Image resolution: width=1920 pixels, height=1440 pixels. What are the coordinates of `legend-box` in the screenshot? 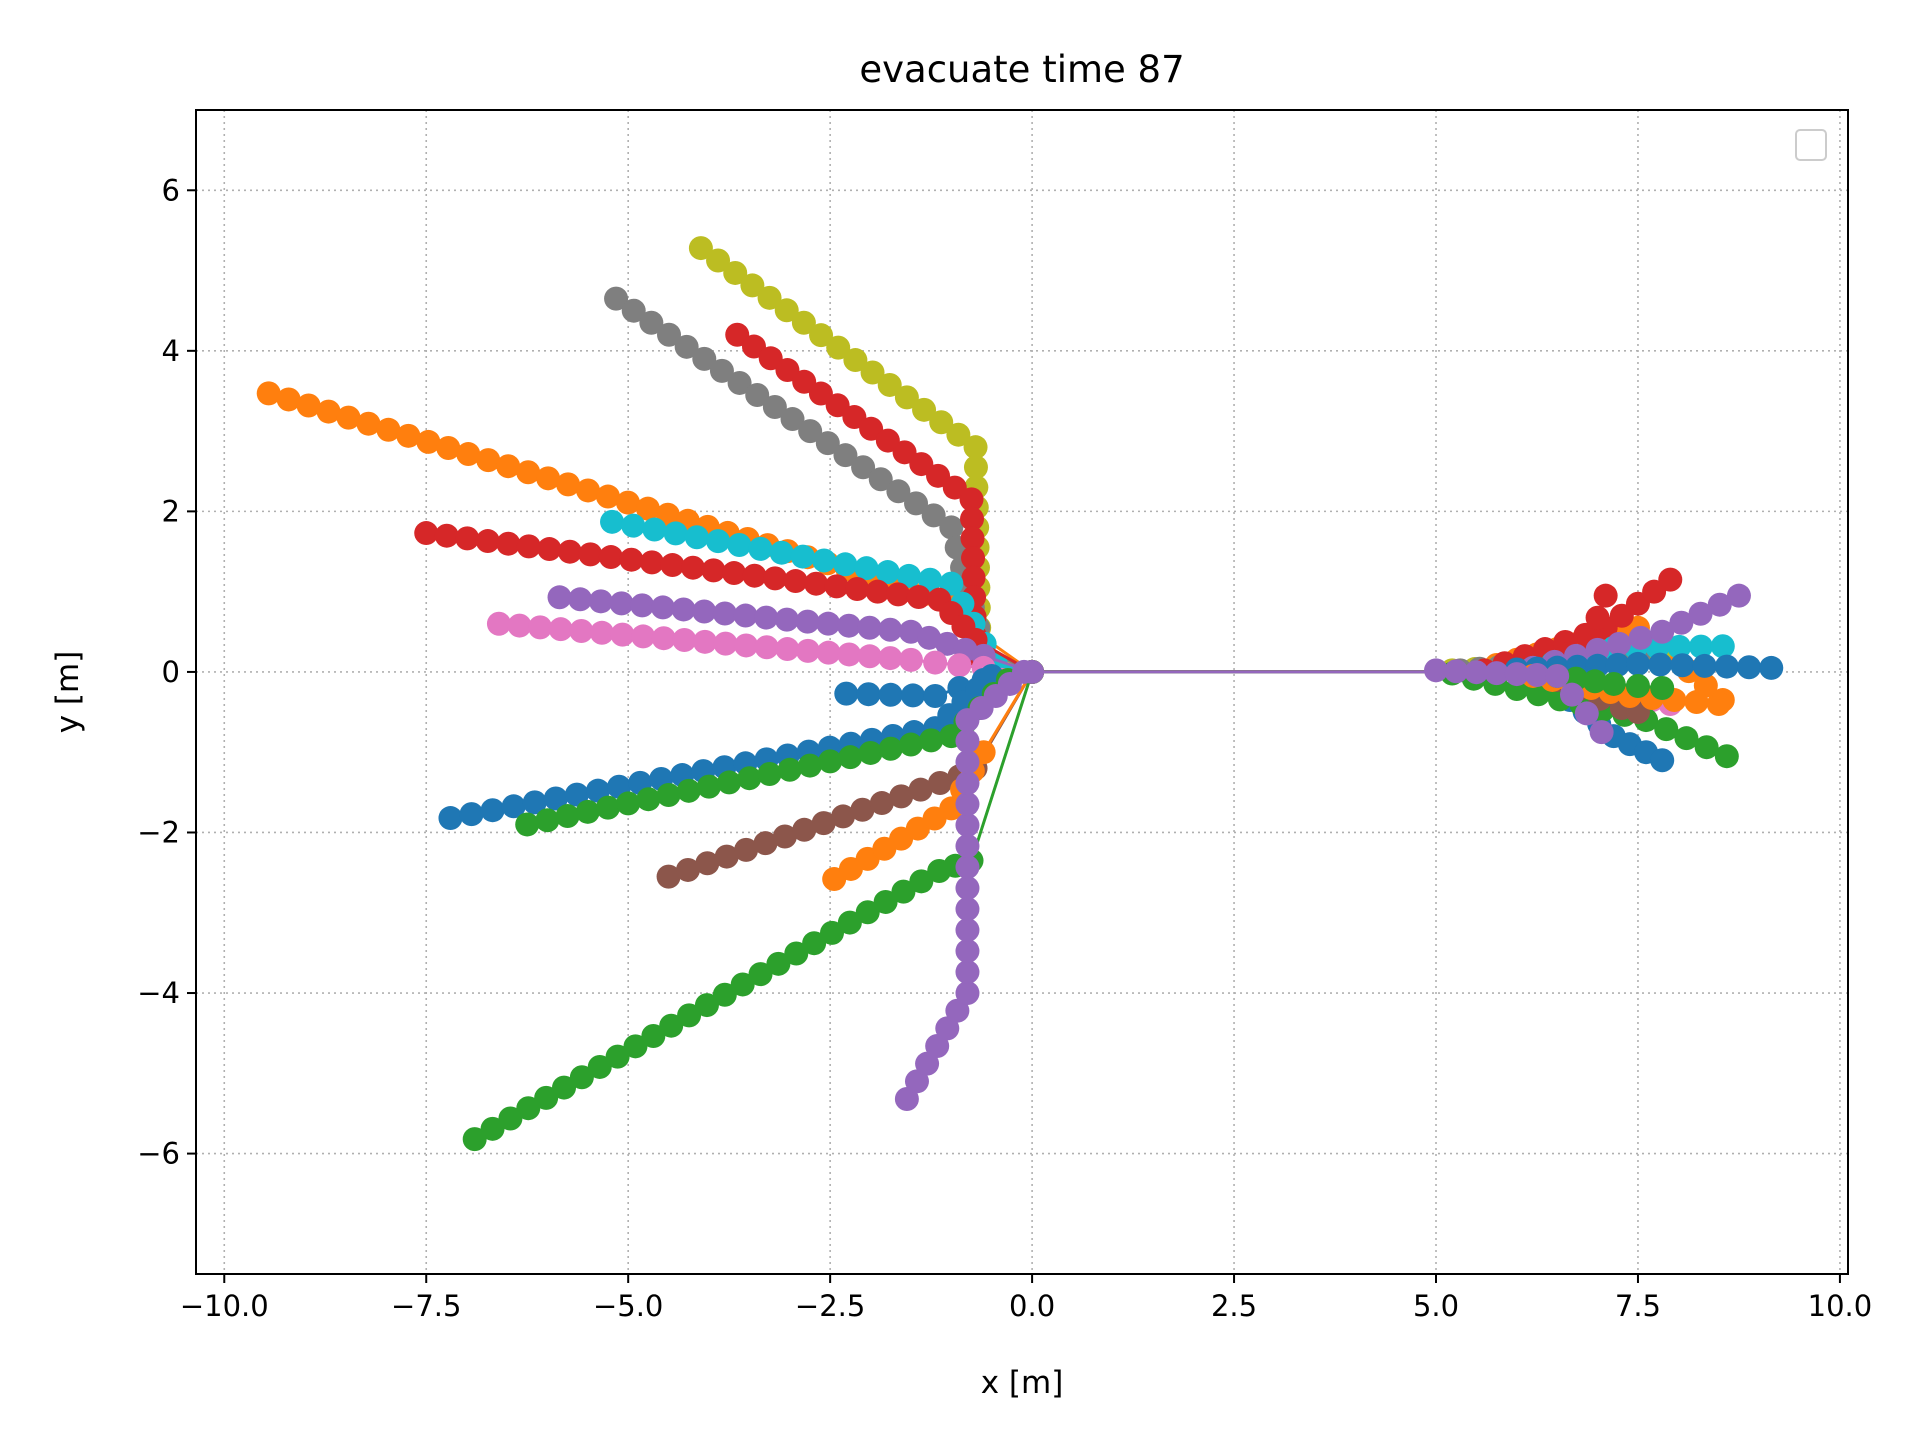 It's located at (1811, 145).